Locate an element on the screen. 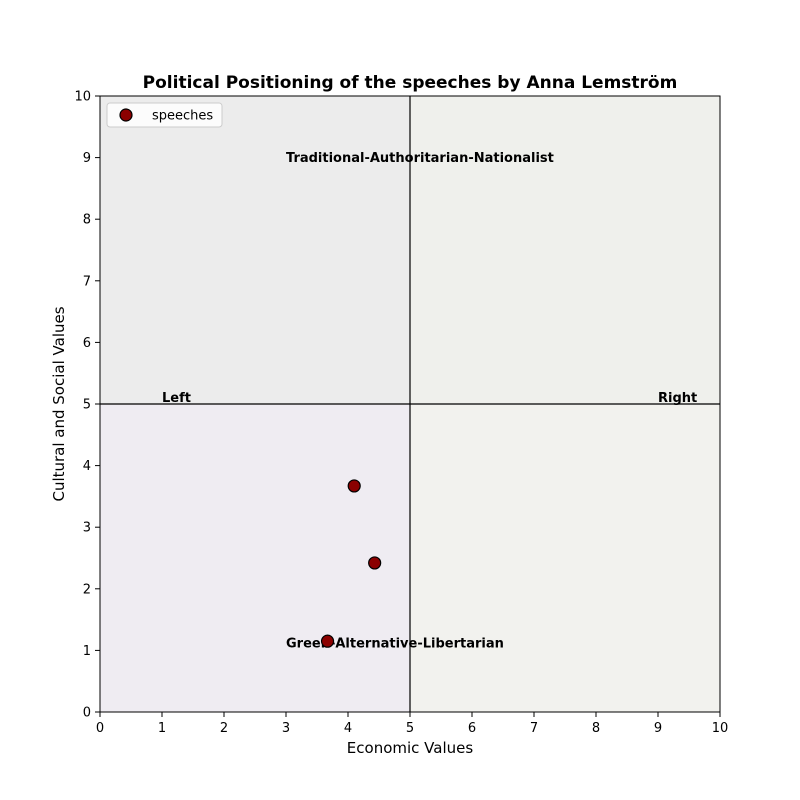  y-tick-label: 6 is located at coordinates (87, 343).